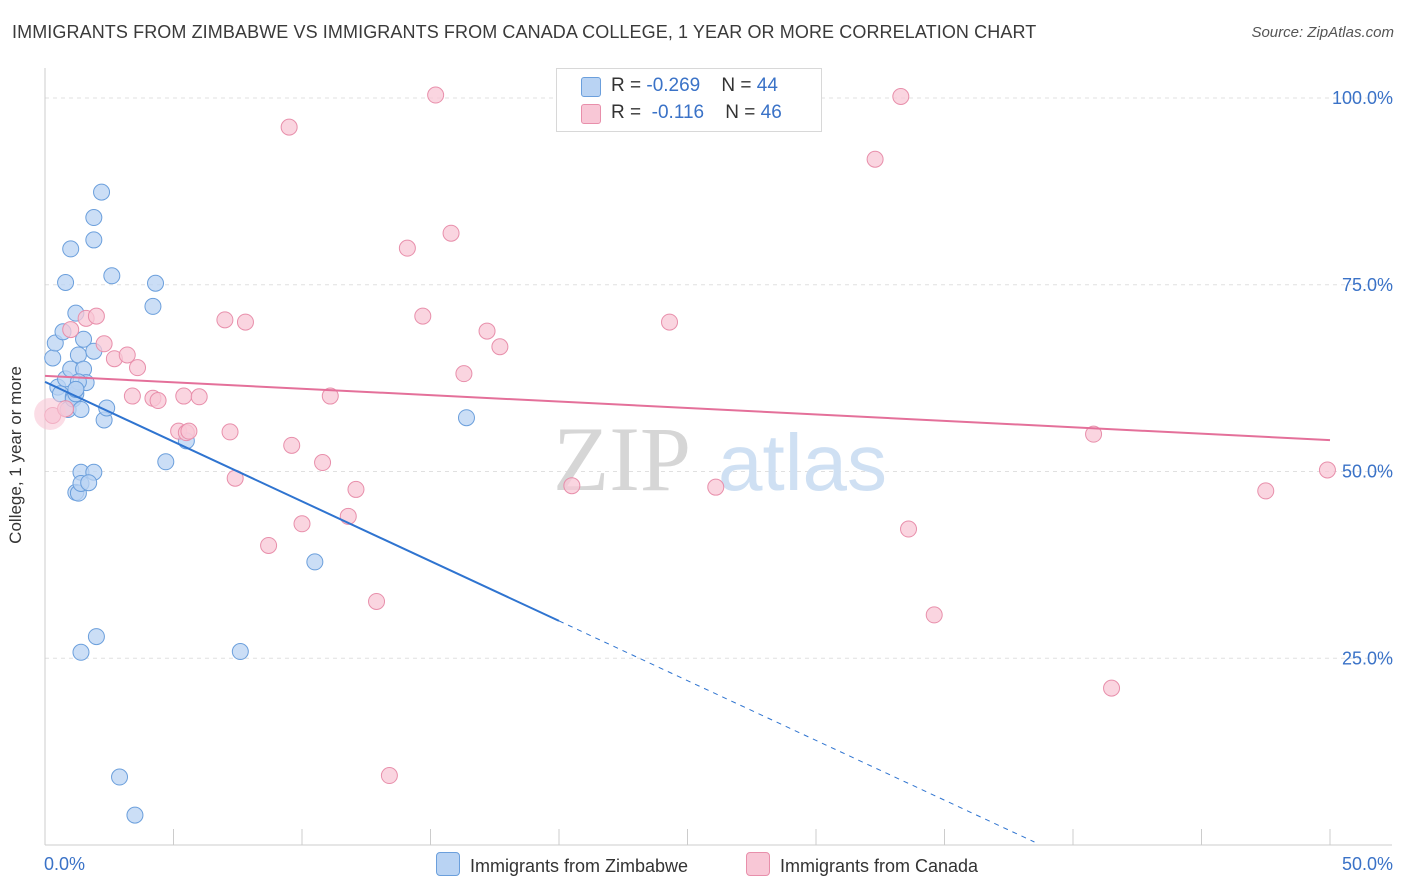  I want to click on y-tick-label: 25.0%, so click(1367, 658).